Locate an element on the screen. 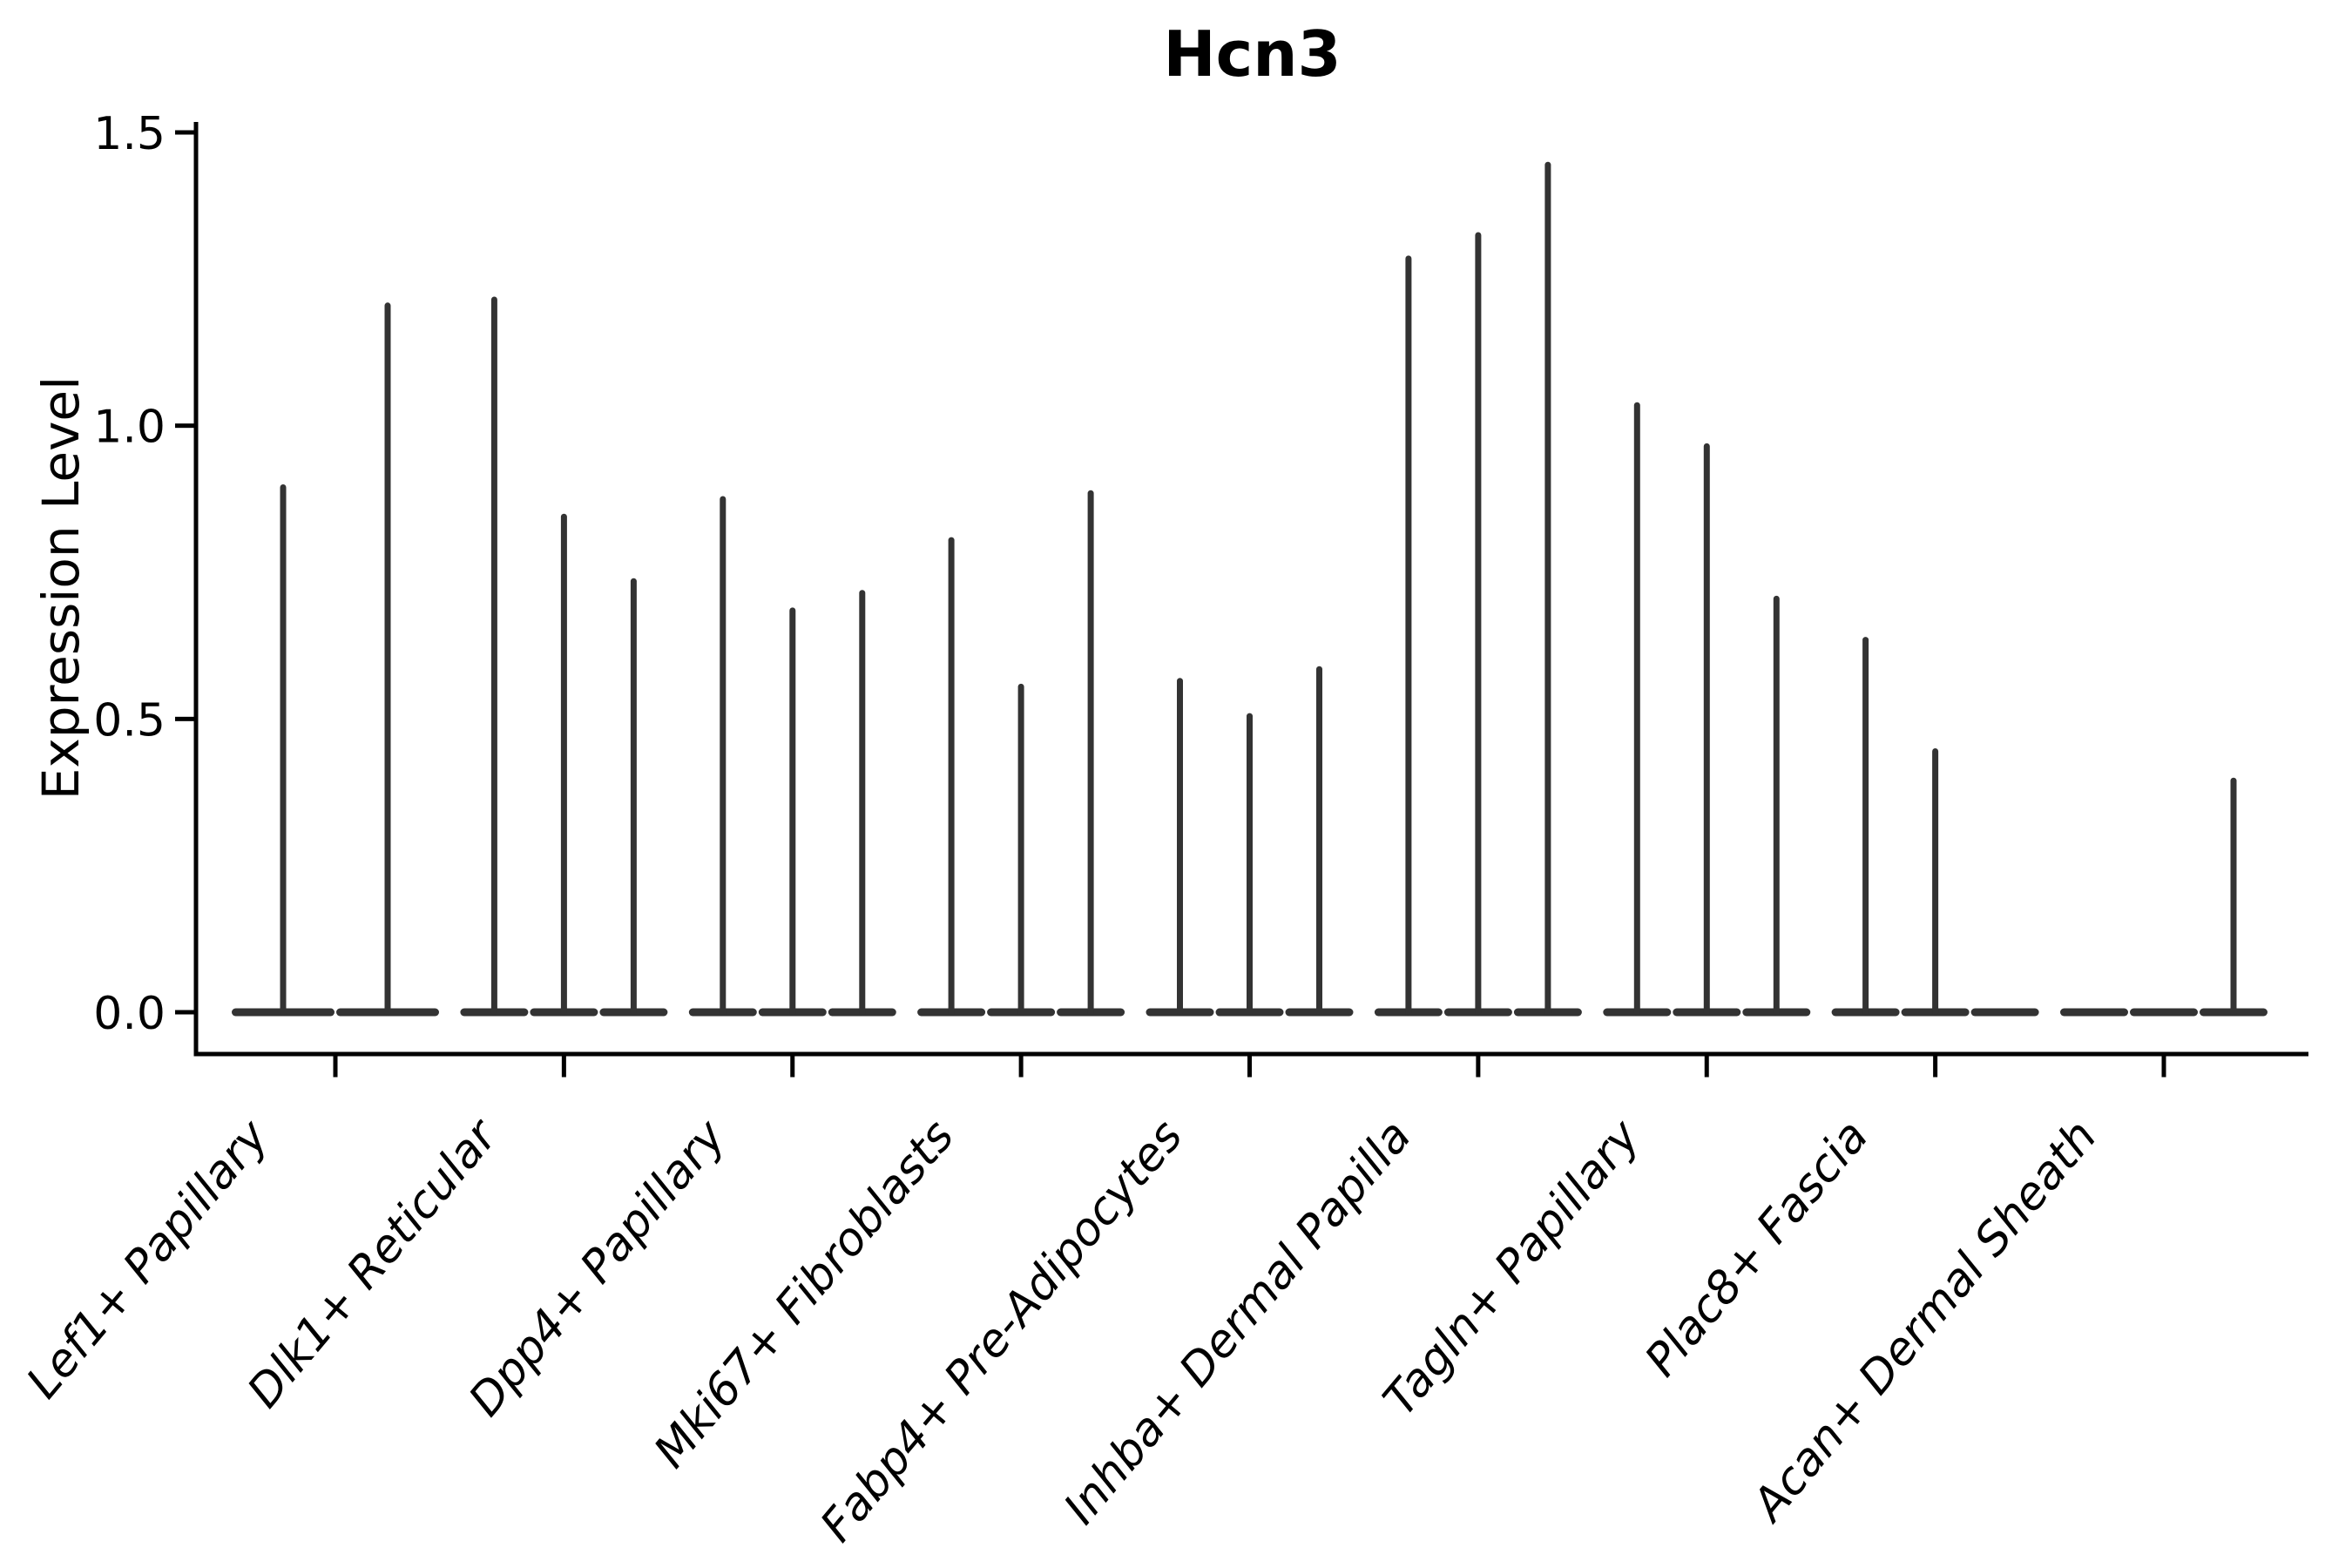  y-tick-label: 1.5 is located at coordinates (129, 134).